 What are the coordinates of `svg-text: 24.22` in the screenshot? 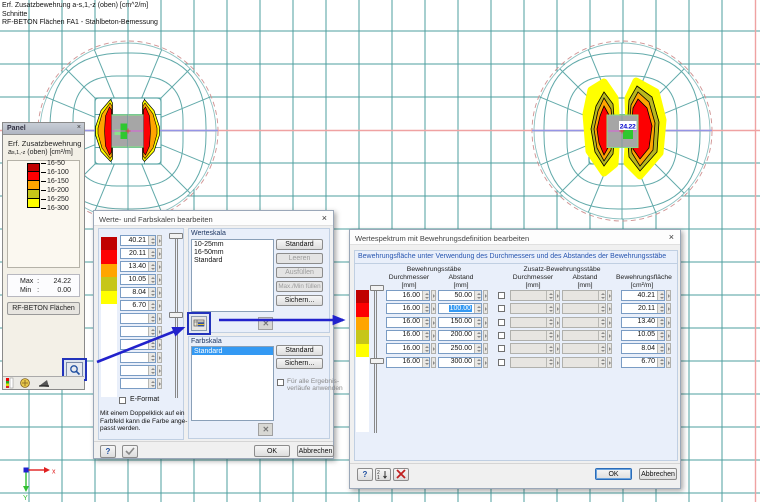 It's located at (628, 127).